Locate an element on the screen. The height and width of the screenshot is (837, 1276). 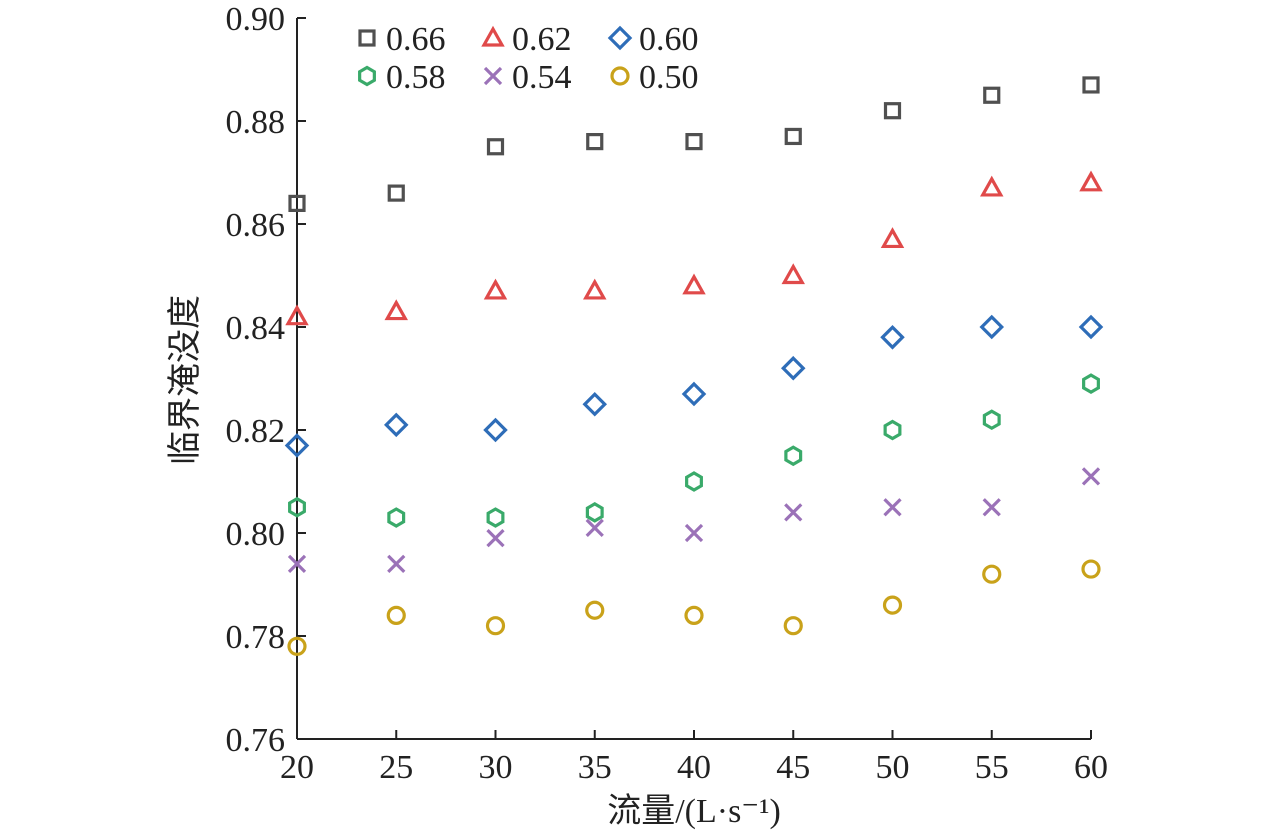
legend-item: 0.50 is located at coordinates (654, 77).